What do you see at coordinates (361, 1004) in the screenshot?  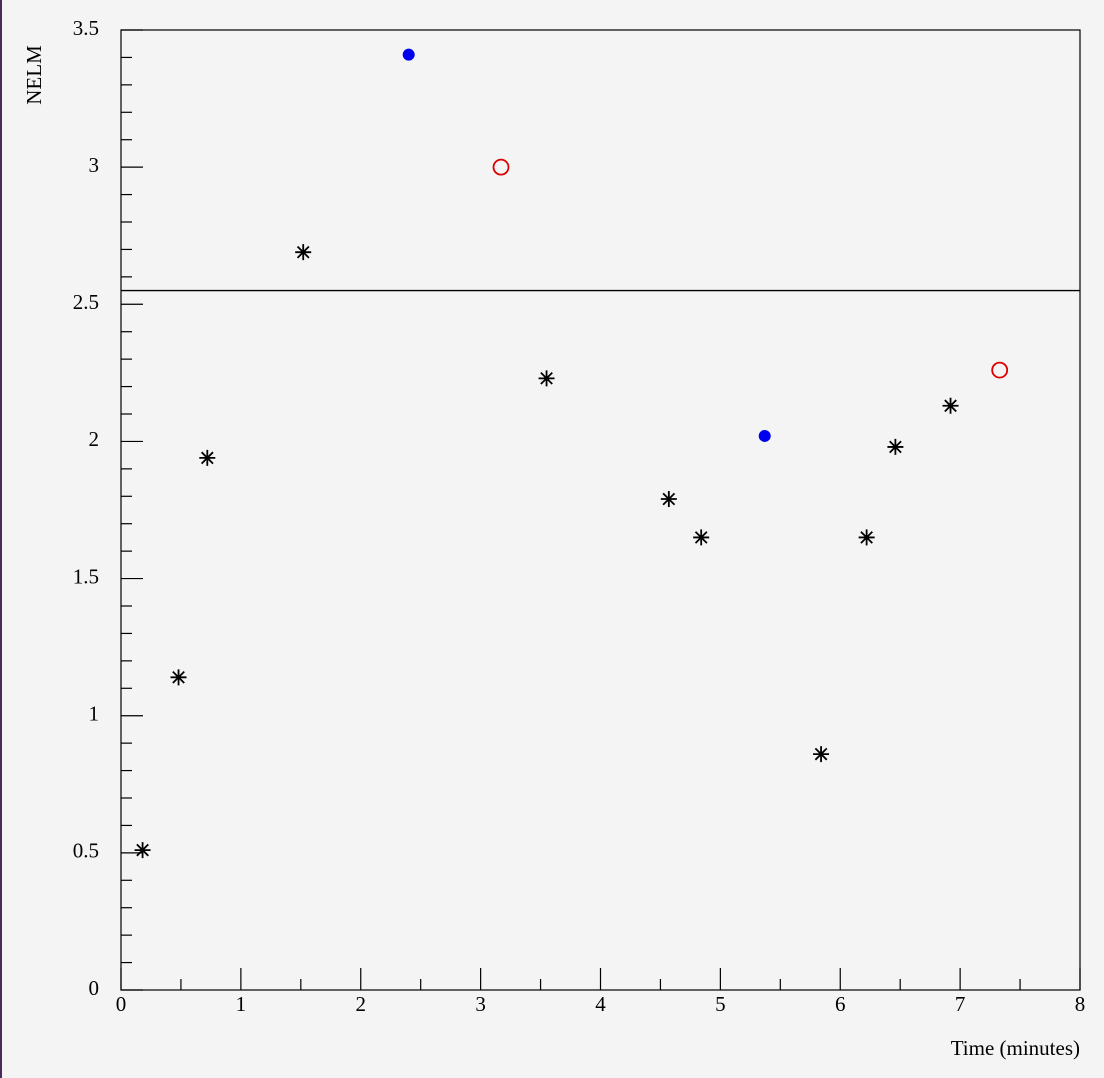 I see `x-tick-label: 2` at bounding box center [361, 1004].